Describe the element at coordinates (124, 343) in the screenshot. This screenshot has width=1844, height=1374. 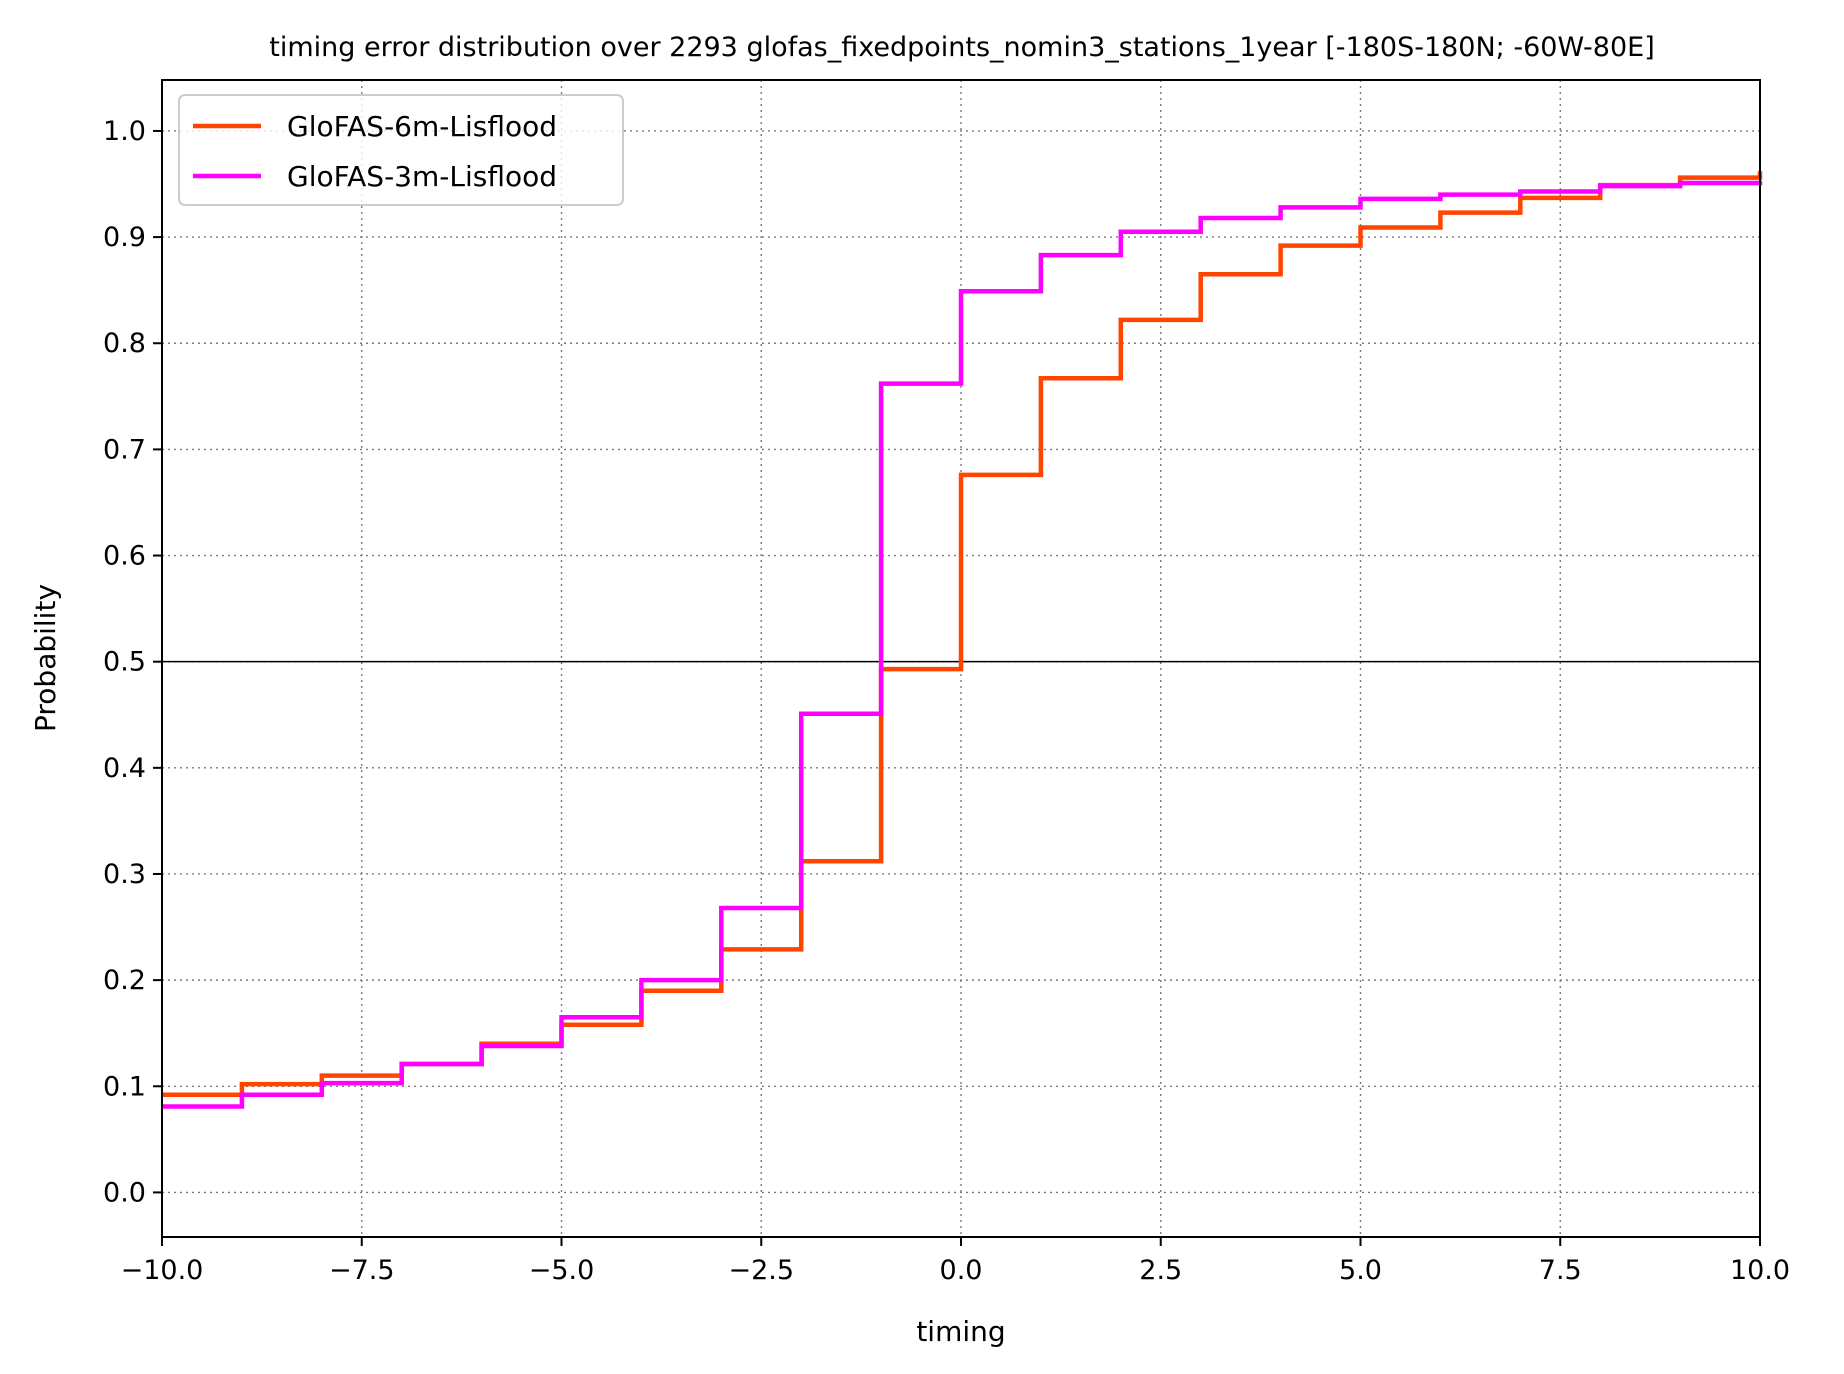
I see `y-tick-label: 0.8` at that location.